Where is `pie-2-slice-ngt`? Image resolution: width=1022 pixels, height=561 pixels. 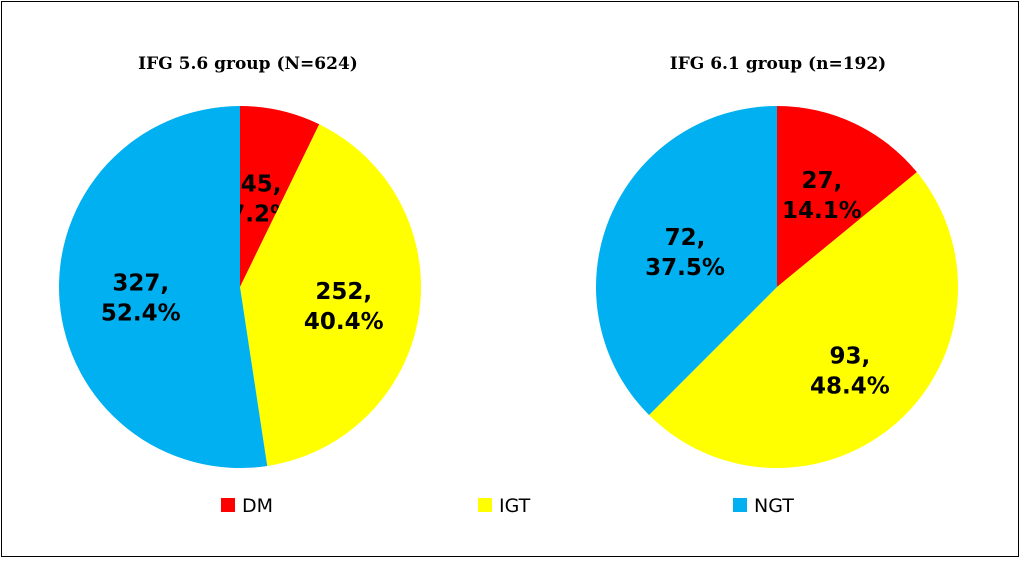 pie-2-slice-ngt is located at coordinates (686, 260).